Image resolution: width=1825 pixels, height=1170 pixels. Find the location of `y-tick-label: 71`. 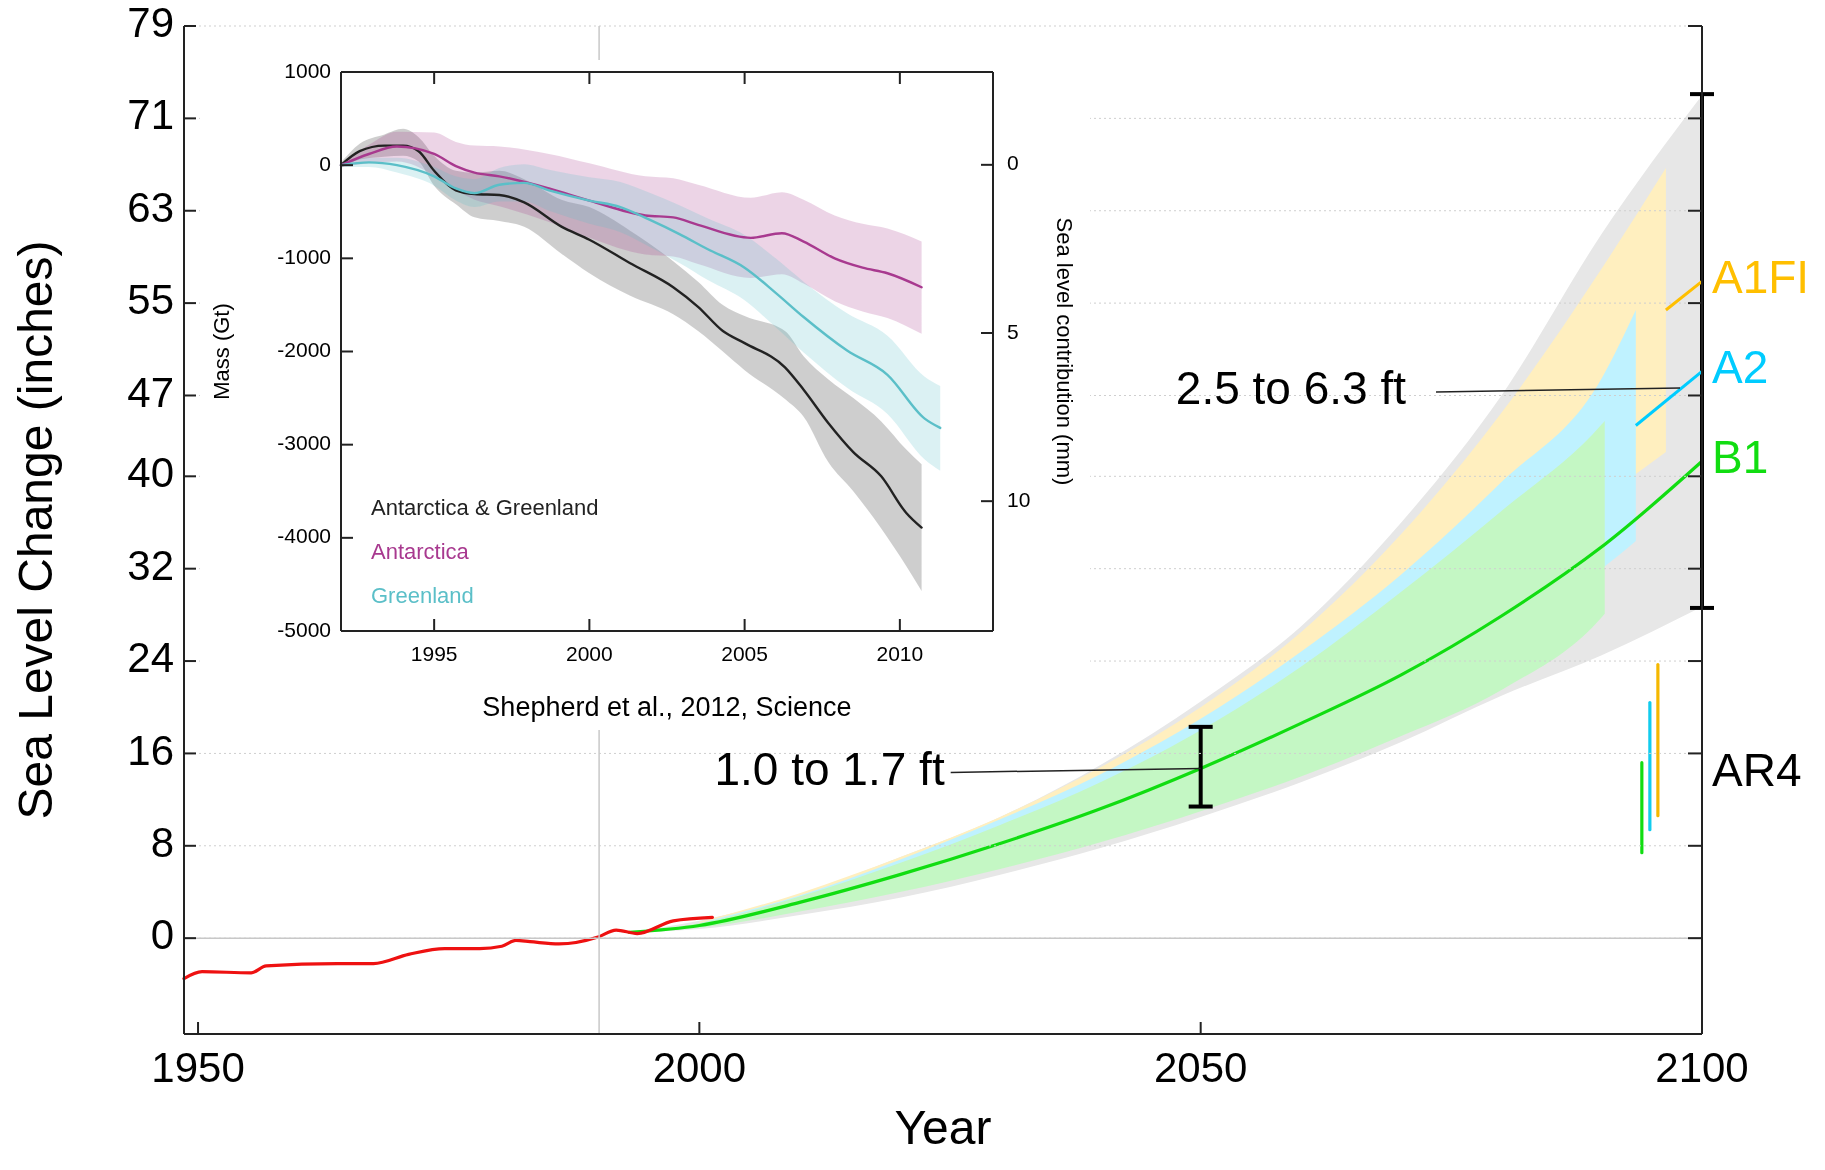

y-tick-label: 71 is located at coordinates (150, 115).